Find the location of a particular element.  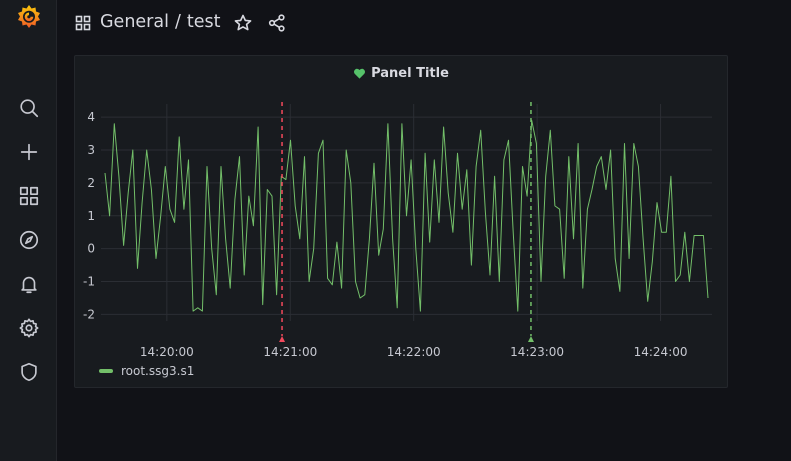

y-tick-label: -2 is located at coordinates (89, 314).